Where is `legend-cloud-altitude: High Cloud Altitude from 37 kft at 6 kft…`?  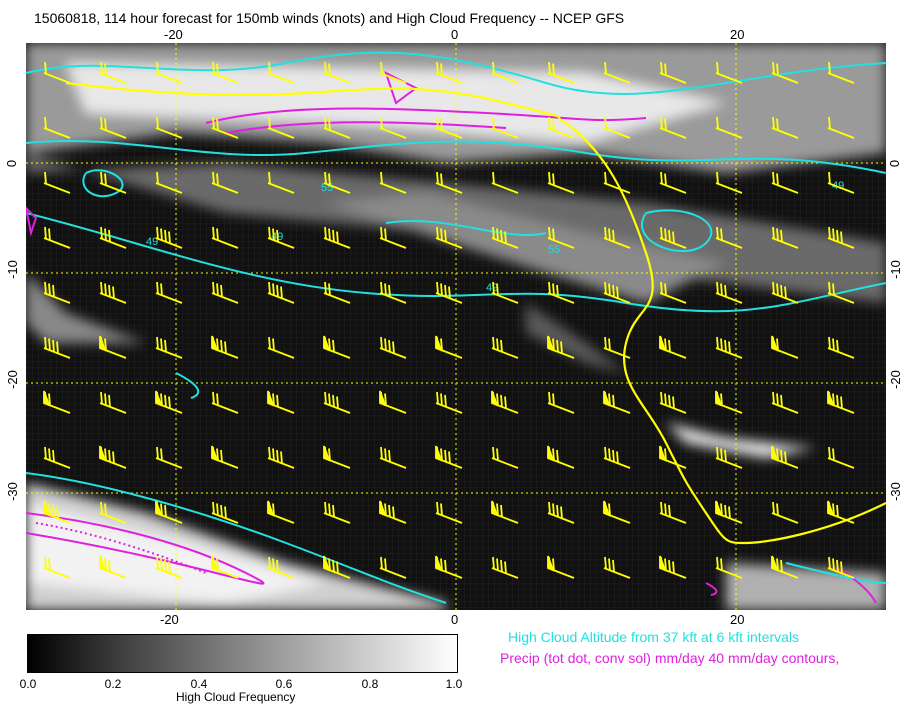 legend-cloud-altitude: High Cloud Altitude from 37 kft at 6 kft… is located at coordinates (654, 637).